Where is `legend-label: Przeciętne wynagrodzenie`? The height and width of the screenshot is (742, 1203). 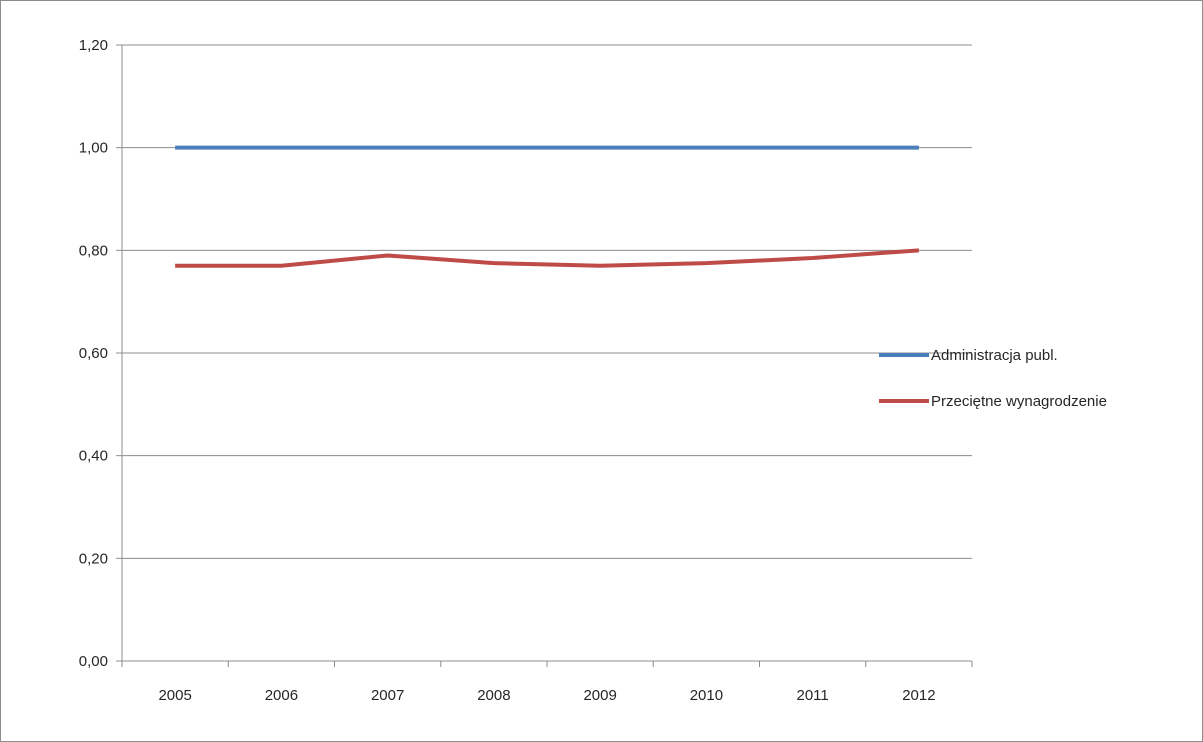 legend-label: Przeciętne wynagrodzenie is located at coordinates (1019, 401).